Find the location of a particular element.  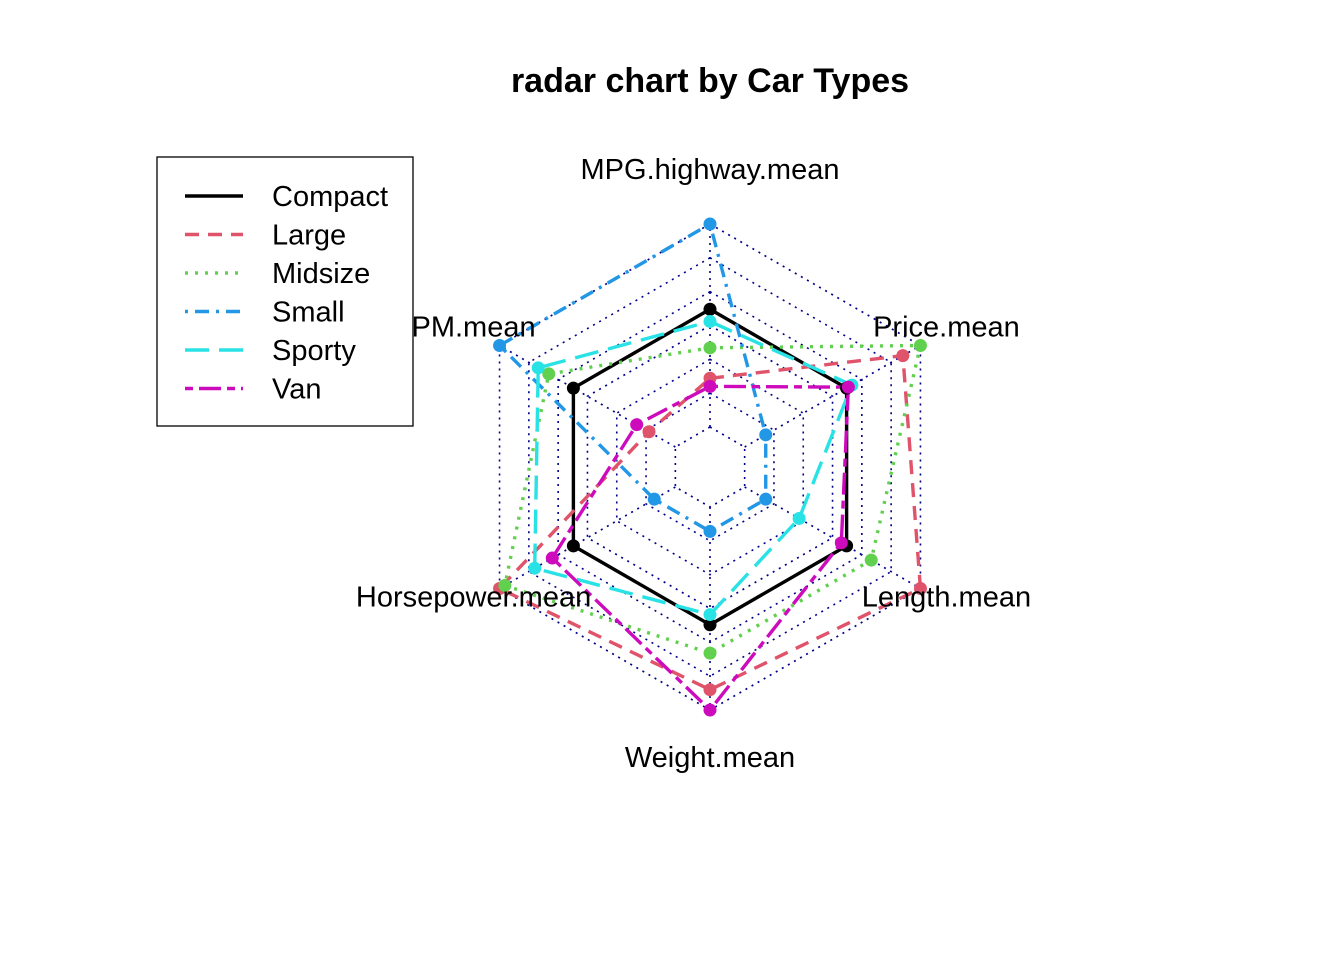

series-line-van is located at coordinates (700, 548).